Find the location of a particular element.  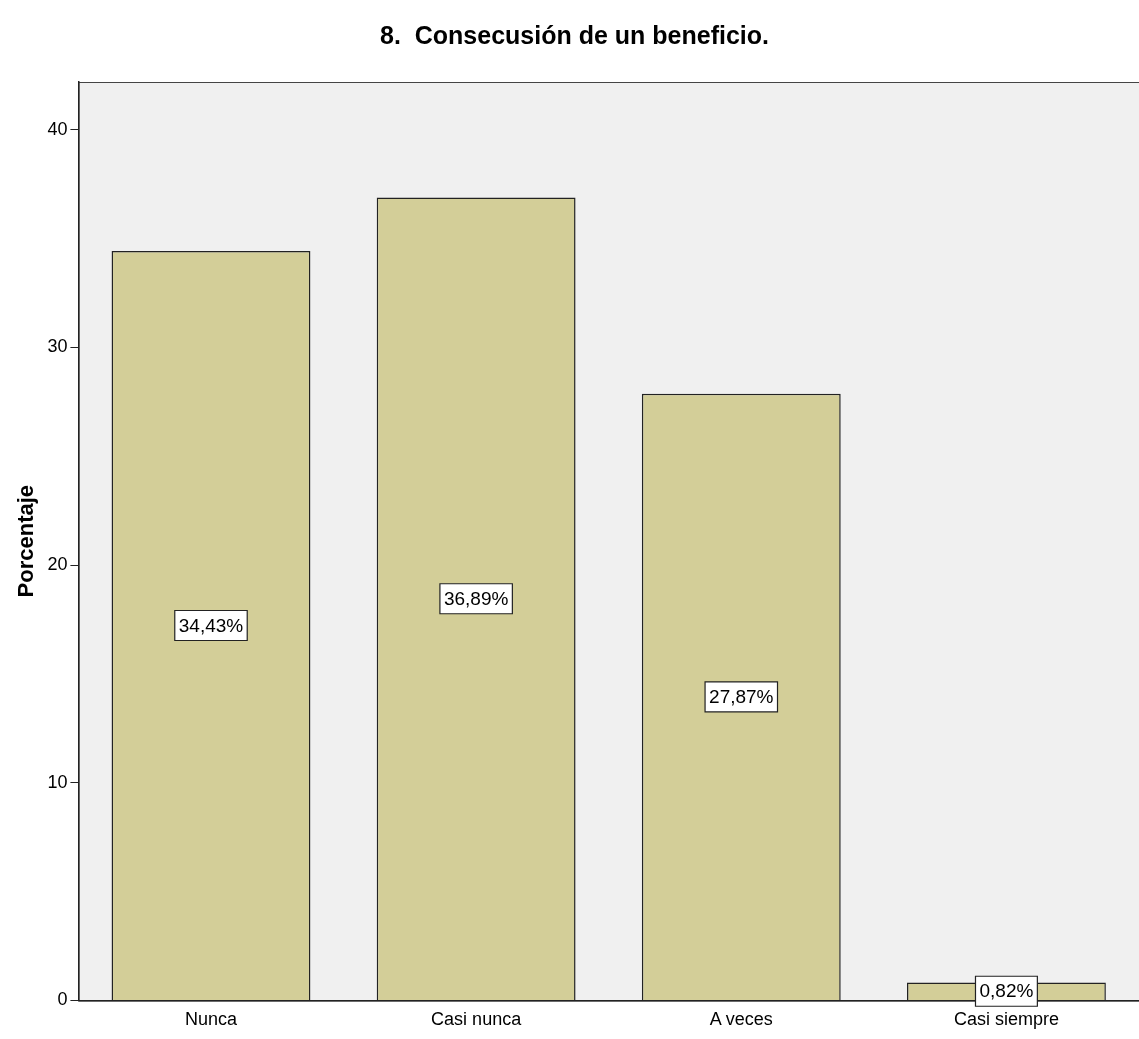

y-tick-label: 10 is located at coordinates (57, 781).